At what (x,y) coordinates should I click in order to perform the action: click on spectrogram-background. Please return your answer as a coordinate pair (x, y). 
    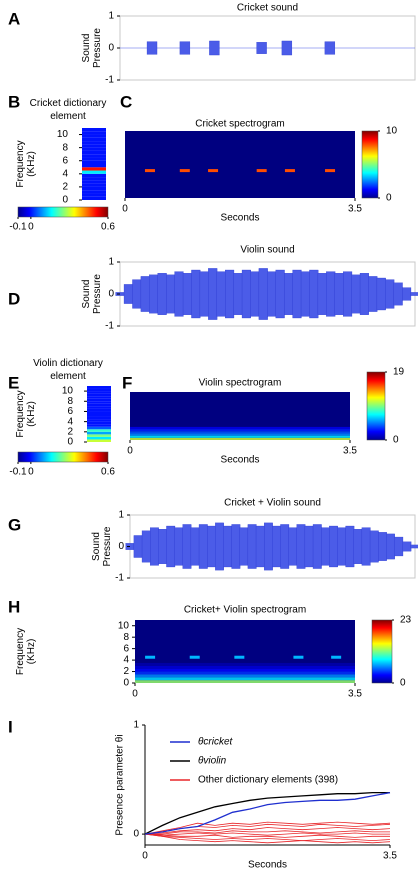
    Looking at the image, I should click on (240, 164).